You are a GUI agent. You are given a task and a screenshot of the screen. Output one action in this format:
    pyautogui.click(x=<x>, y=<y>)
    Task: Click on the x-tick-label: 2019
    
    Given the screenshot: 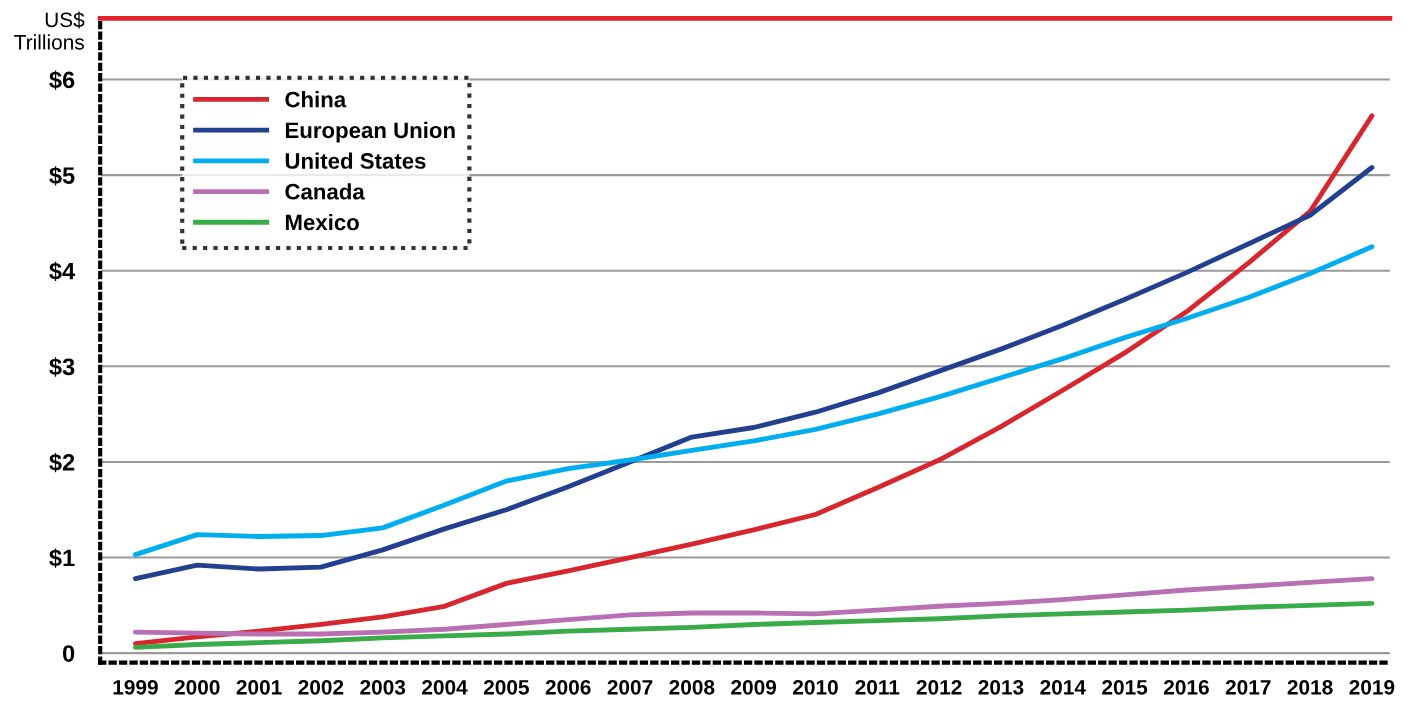 What is the action you would take?
    pyautogui.click(x=1372, y=687)
    